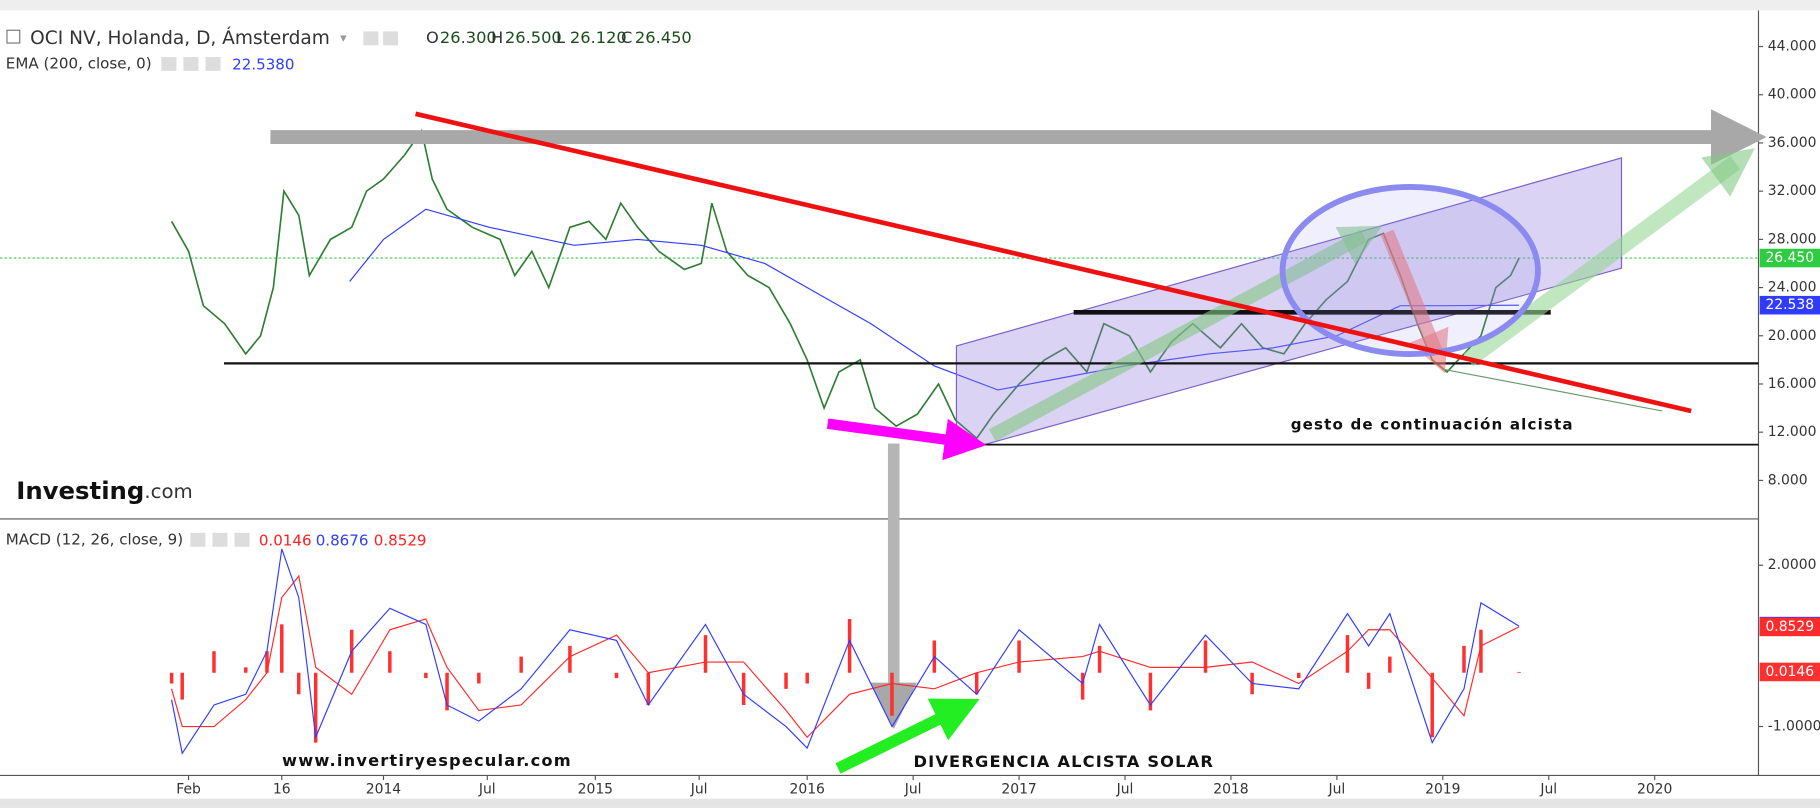 This screenshot has width=1820, height=808. What do you see at coordinates (343, 38) in the screenshot?
I see `menu-caret: ▾` at bounding box center [343, 38].